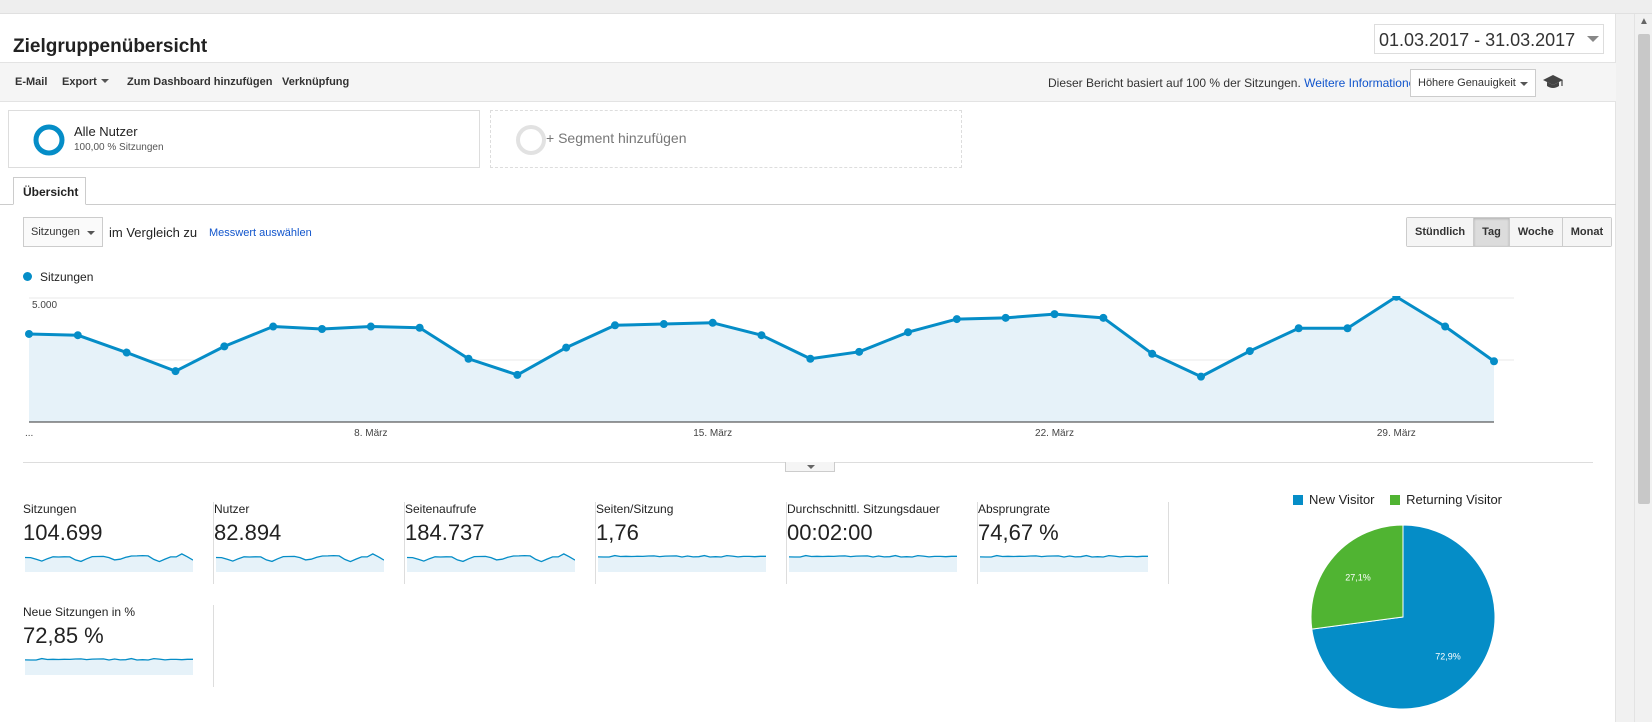  What do you see at coordinates (1492, 232) in the screenshot?
I see `day-button: Tag` at bounding box center [1492, 232].